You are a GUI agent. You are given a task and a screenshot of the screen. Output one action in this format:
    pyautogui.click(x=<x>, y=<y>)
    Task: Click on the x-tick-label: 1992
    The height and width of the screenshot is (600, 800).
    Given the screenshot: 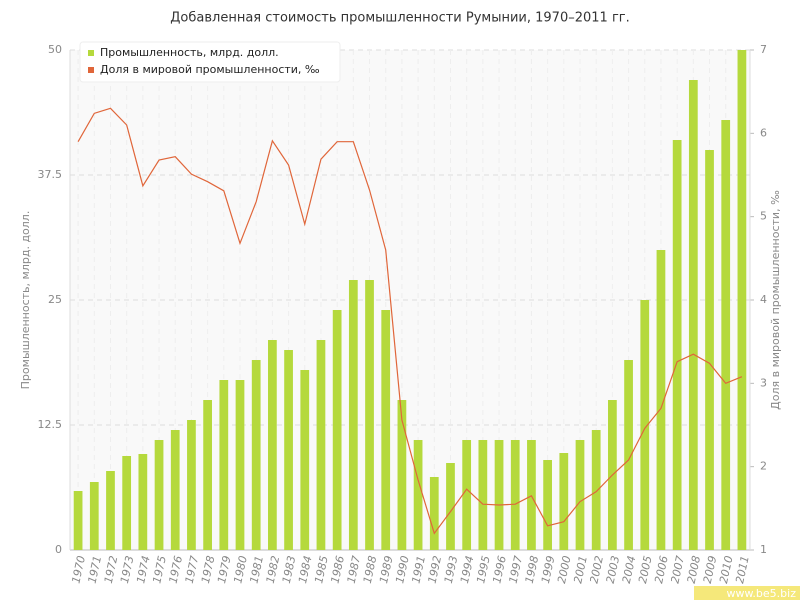 What is the action you would take?
    pyautogui.click(x=435, y=570)
    